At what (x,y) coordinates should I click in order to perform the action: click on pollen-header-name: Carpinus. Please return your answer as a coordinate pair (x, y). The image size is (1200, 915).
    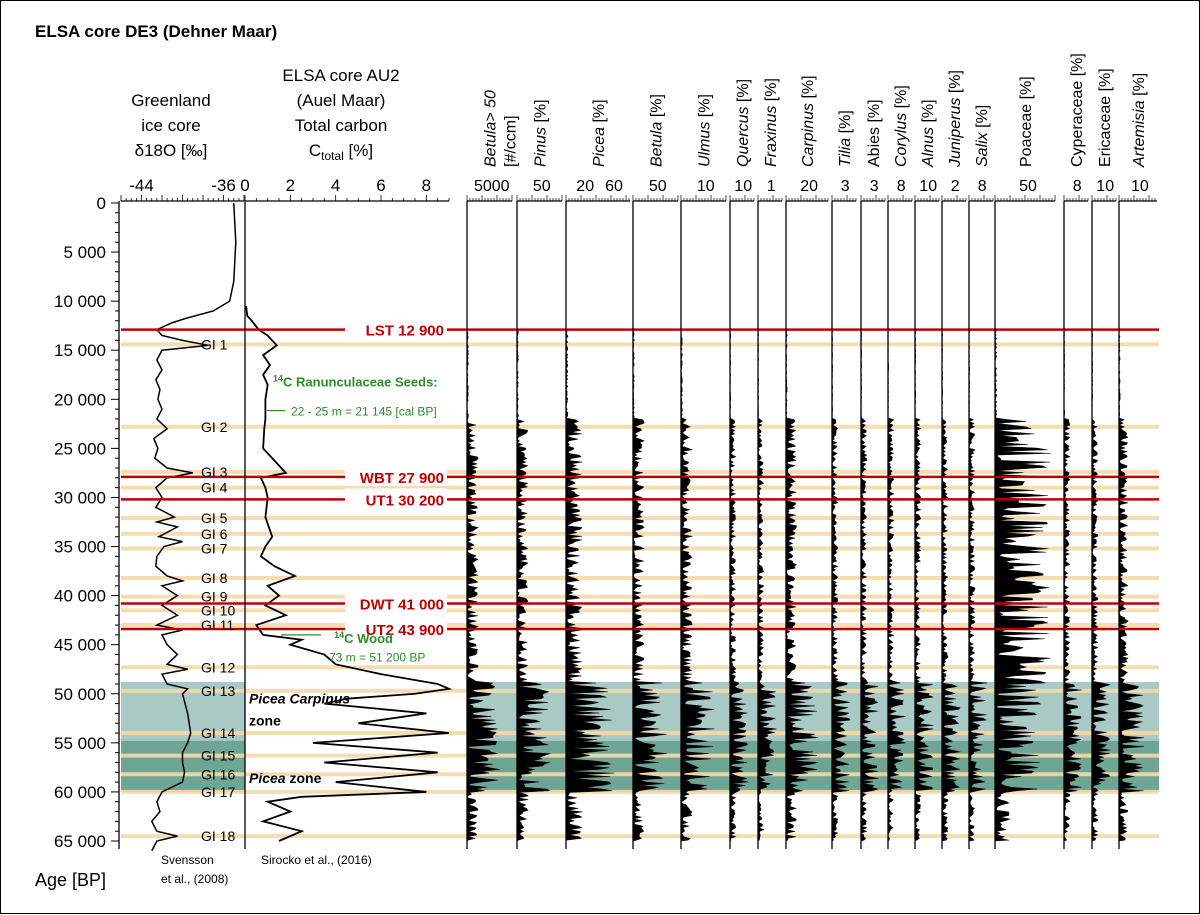
    Looking at the image, I should click on (808, 135).